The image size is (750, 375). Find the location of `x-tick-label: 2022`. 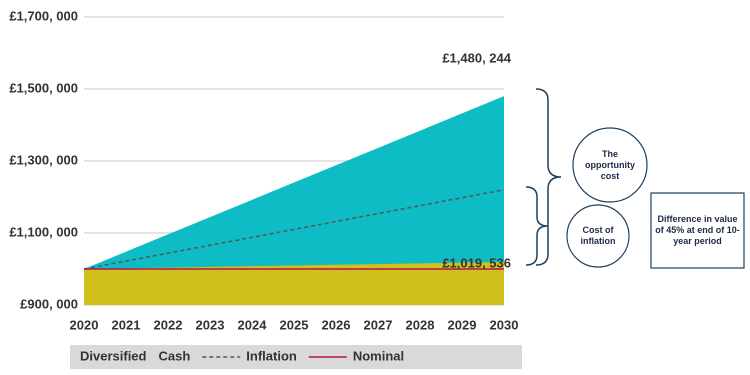

x-tick-label: 2022 is located at coordinates (168, 324).